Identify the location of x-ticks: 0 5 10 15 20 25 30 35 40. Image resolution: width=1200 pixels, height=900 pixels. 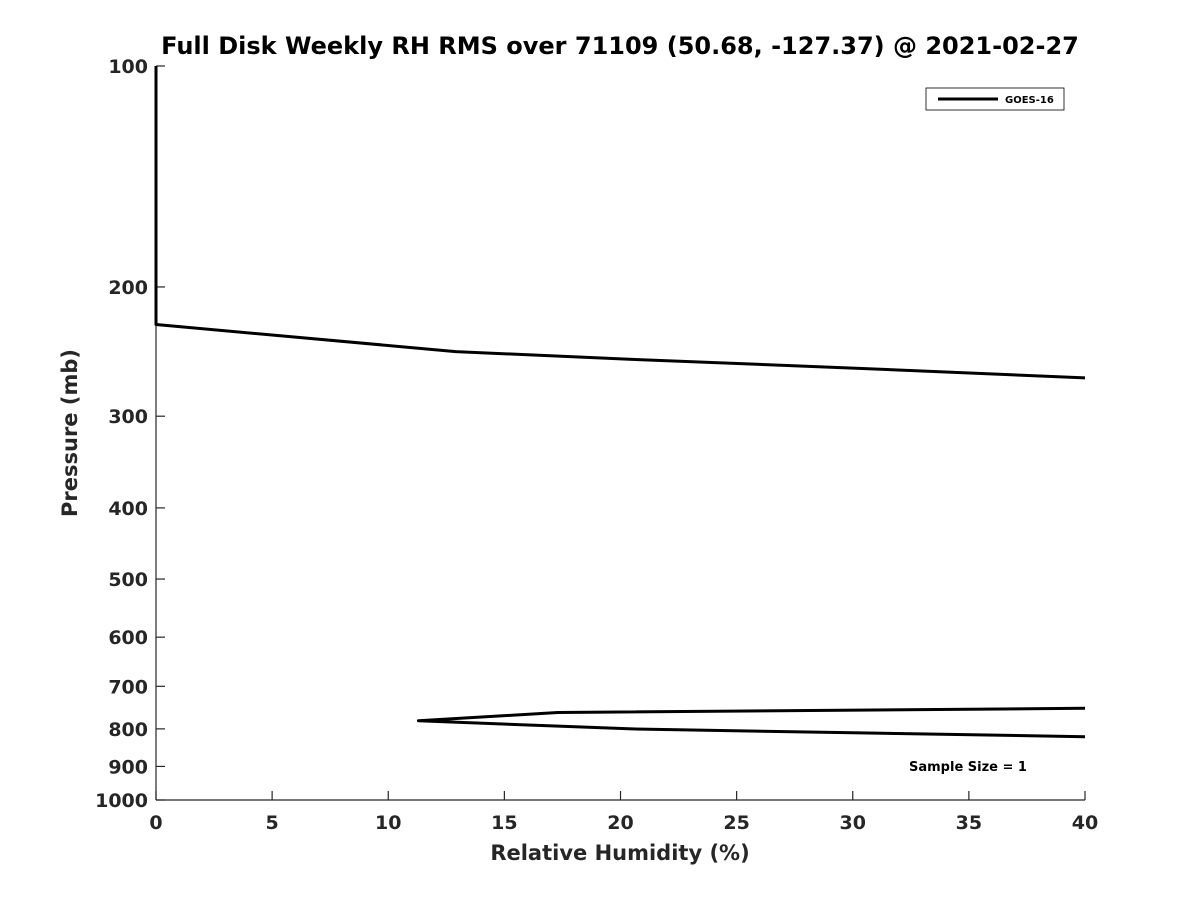
(623, 812).